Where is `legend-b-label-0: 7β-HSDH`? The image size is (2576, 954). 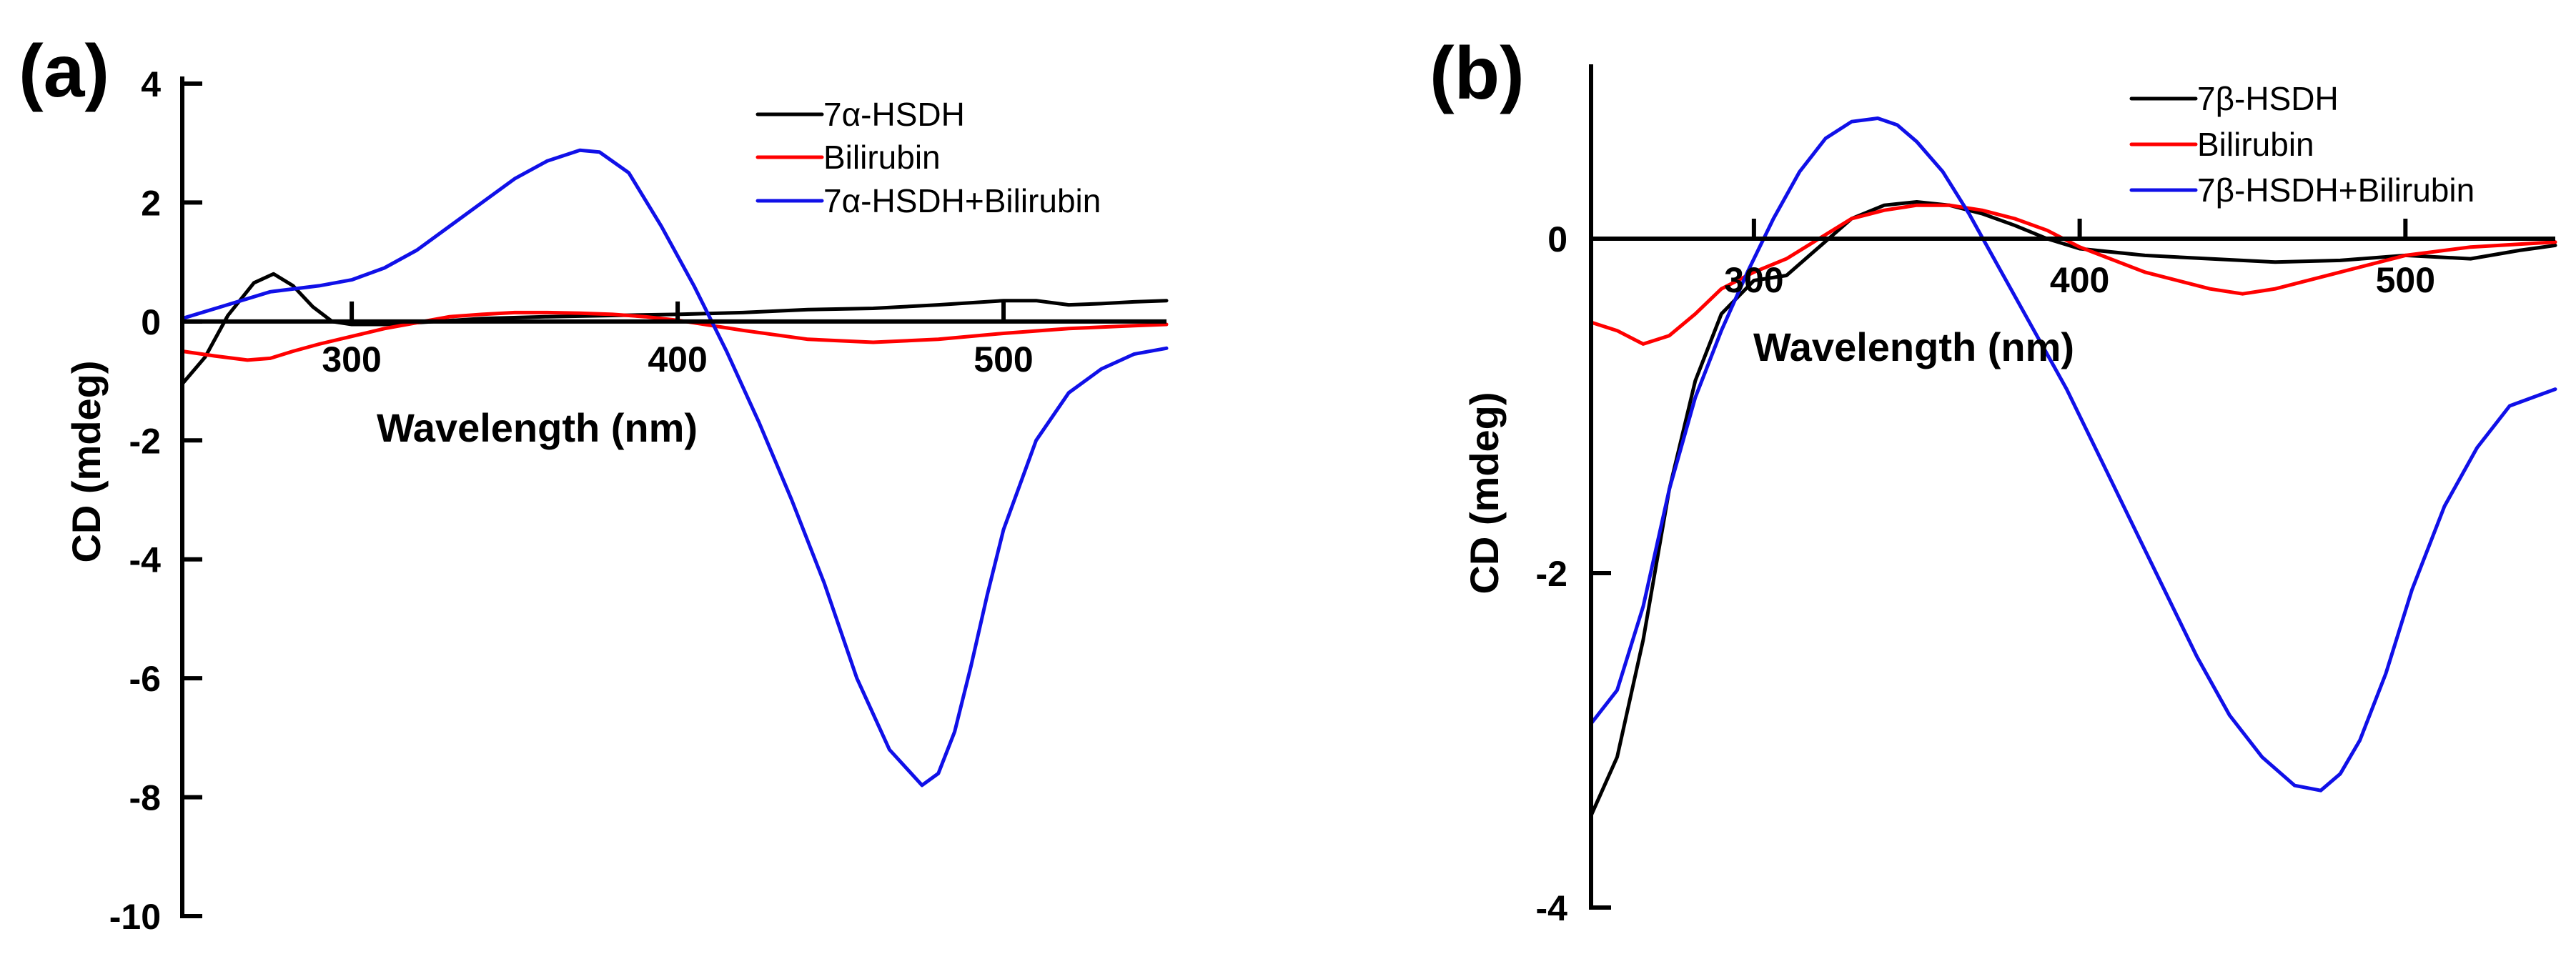
legend-b-label-0: 7β-HSDH is located at coordinates (2268, 99).